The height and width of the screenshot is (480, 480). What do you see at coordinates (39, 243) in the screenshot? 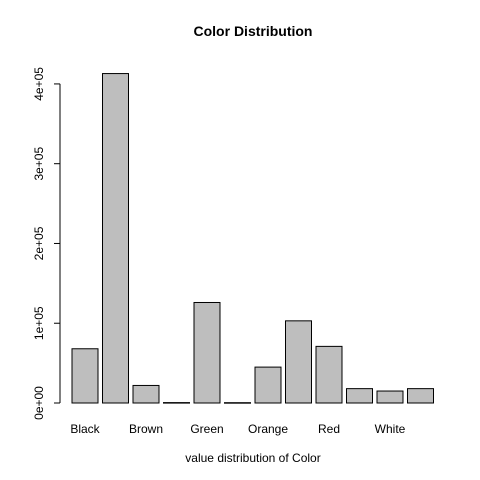
I see `y-tick-label-2: 2e+05` at bounding box center [39, 243].